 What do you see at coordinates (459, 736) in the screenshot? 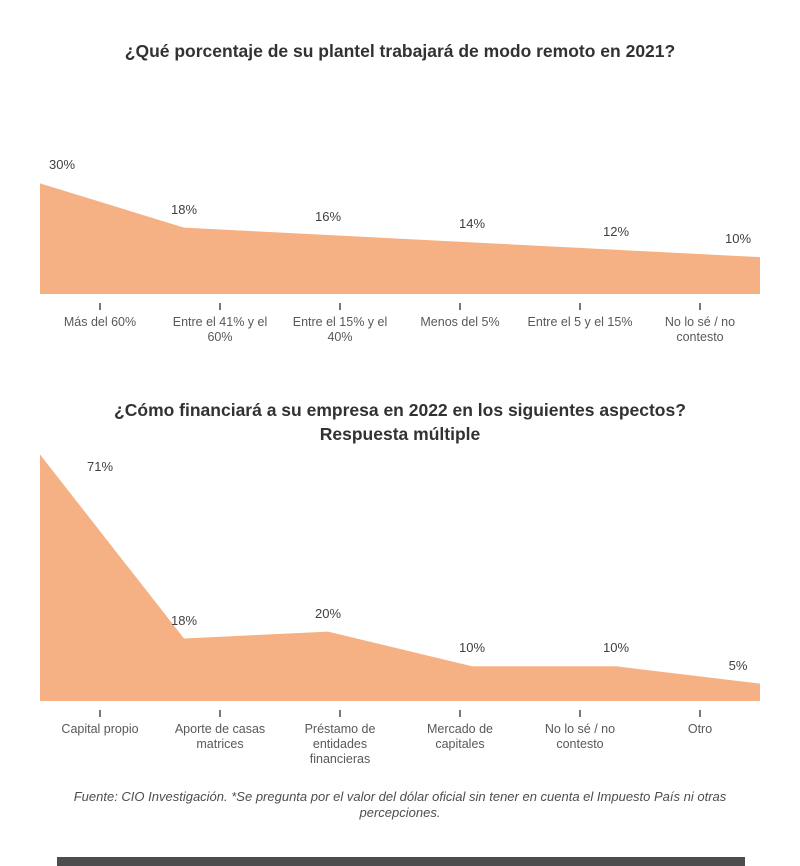
I see `category-label: Mercado de capitales` at bounding box center [459, 736].